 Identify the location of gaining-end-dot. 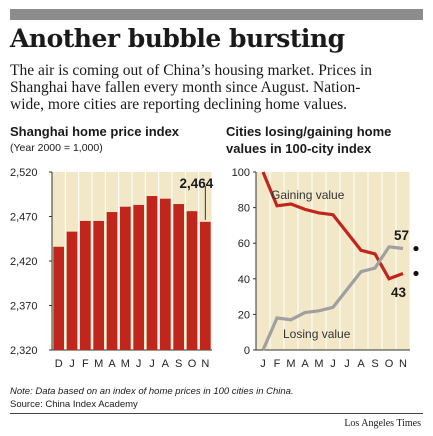
(416, 273).